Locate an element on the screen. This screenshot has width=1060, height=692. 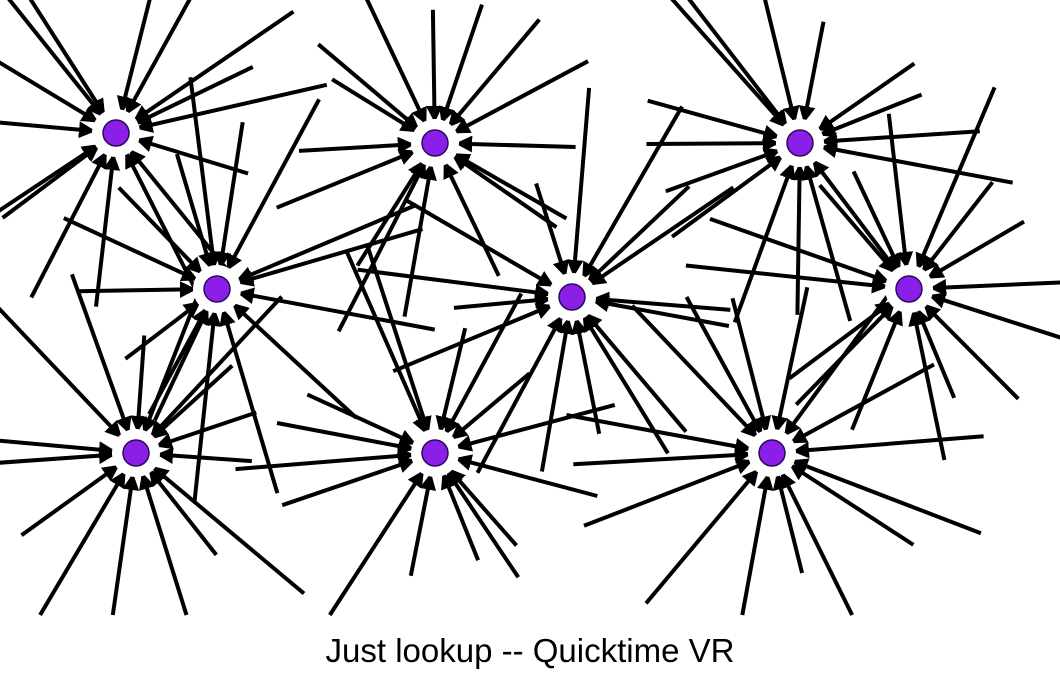
viewpoint-node-n2 is located at coordinates (435, 143).